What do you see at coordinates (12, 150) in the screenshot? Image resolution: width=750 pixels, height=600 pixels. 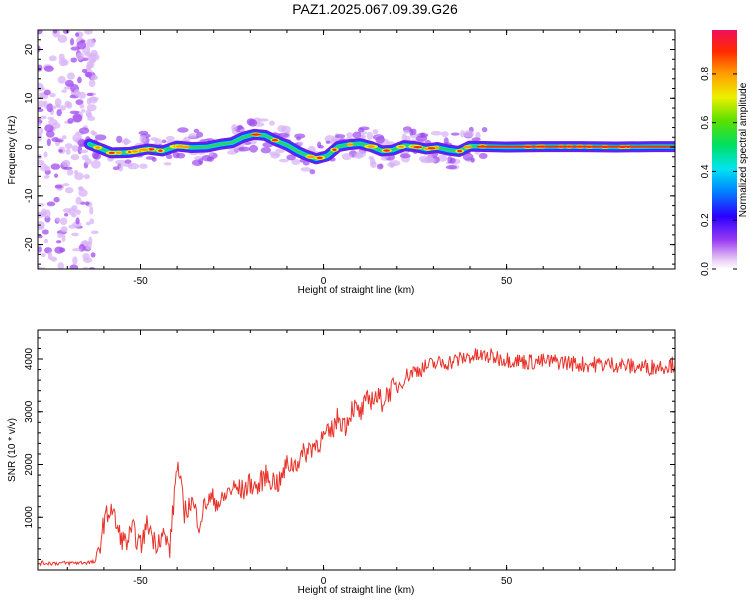 I see `spectrogram-ylabel: Frequency (Hz)` at bounding box center [12, 150].